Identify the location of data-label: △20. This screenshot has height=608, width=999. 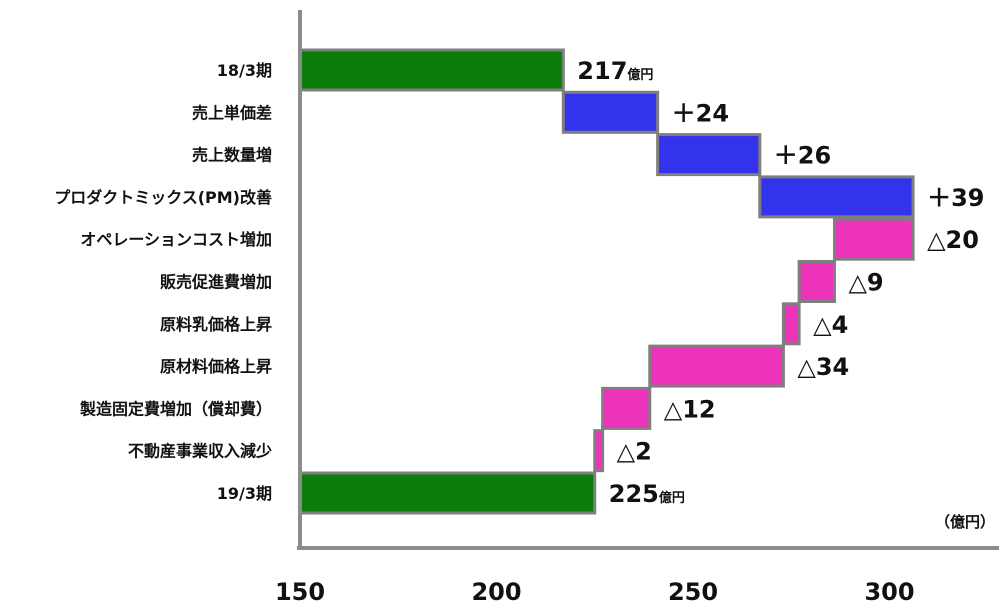
(953, 240).